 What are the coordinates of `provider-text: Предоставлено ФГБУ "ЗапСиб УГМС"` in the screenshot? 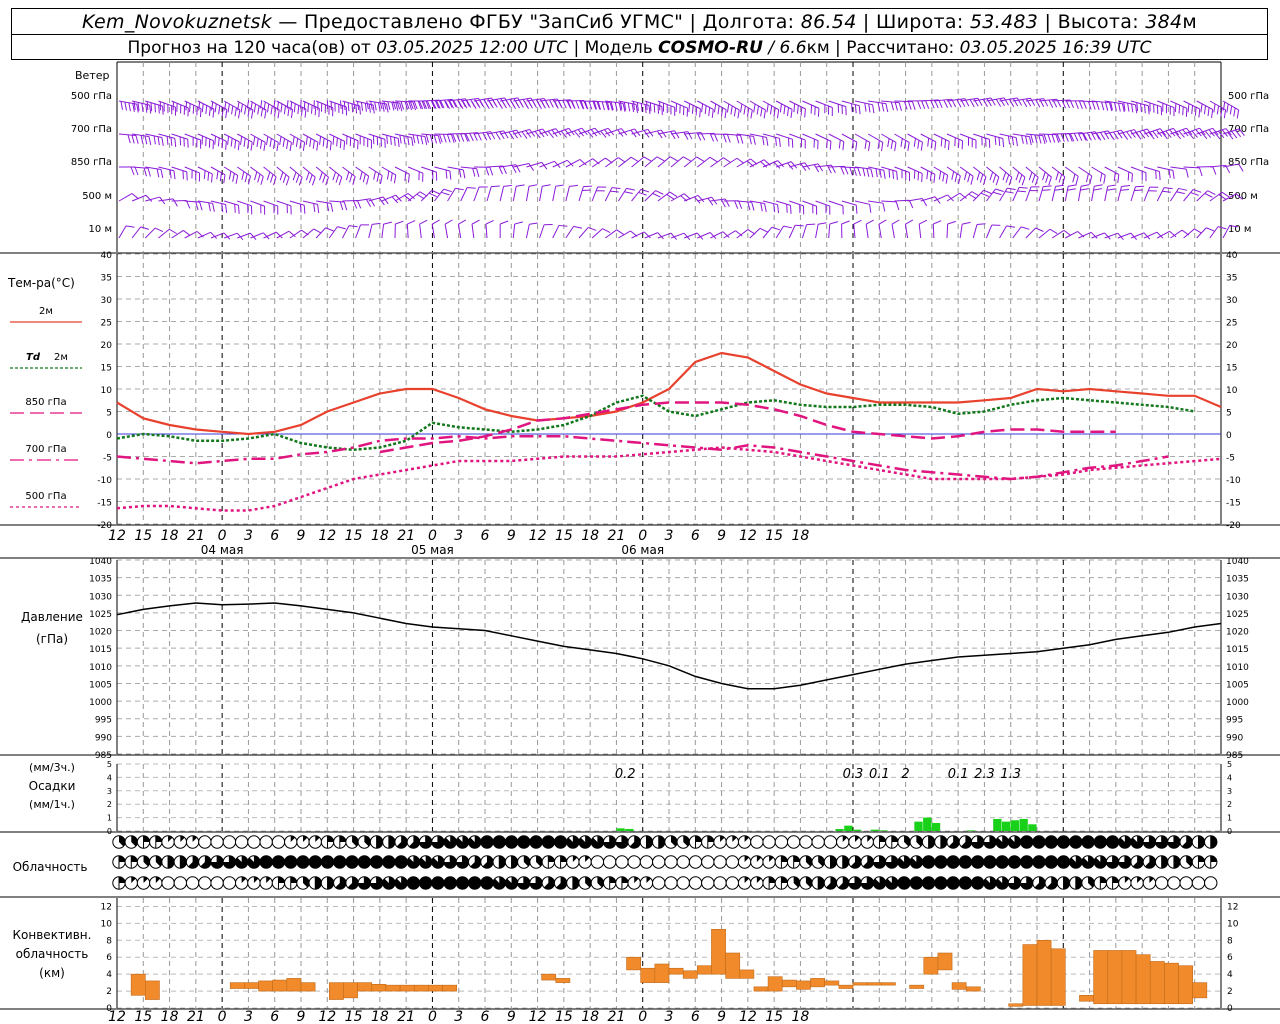 It's located at (494, 22).